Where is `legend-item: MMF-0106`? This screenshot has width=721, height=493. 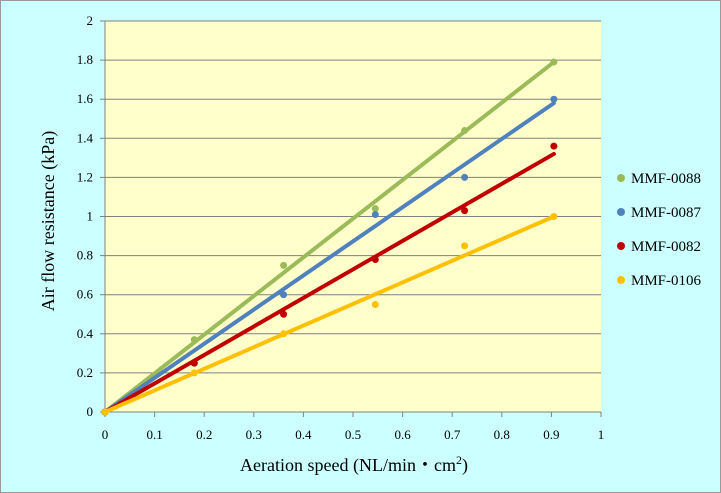
legend-item: MMF-0106 is located at coordinates (659, 281).